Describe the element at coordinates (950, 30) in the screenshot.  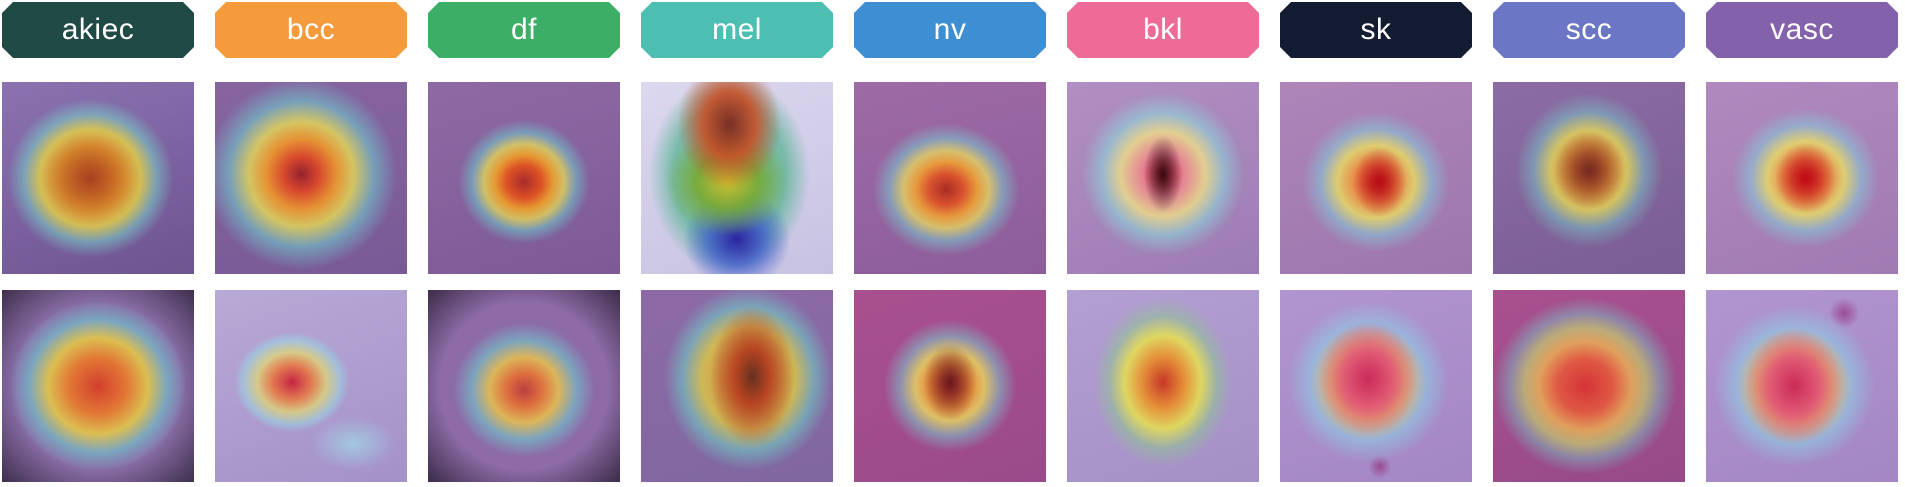
I see `class-label-nv: nv` at that location.